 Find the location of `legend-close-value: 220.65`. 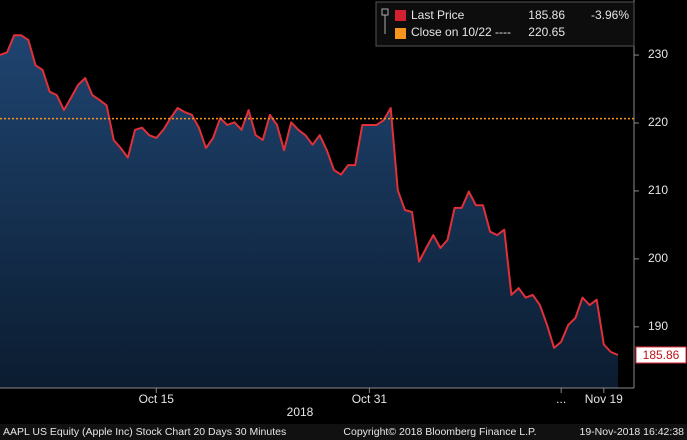

legend-close-value: 220.65 is located at coordinates (546, 32).